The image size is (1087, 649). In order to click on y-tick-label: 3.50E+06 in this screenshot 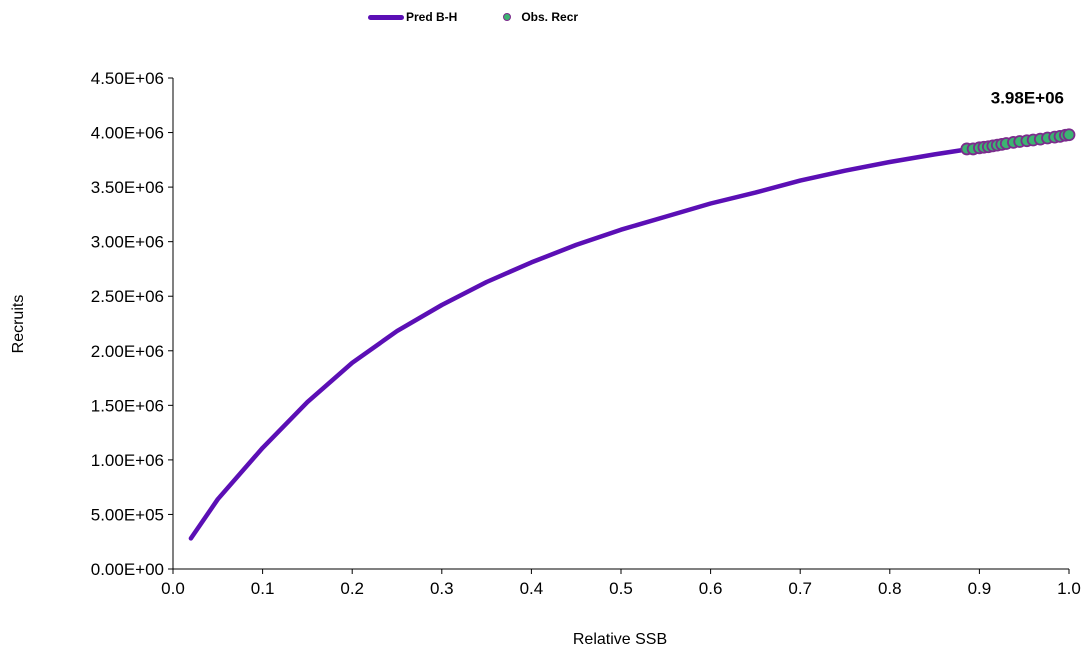, I will do `click(127, 187)`.